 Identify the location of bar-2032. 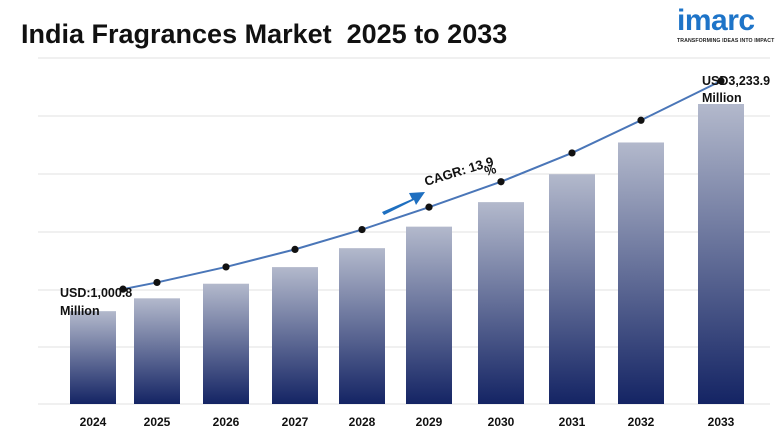
(641, 273).